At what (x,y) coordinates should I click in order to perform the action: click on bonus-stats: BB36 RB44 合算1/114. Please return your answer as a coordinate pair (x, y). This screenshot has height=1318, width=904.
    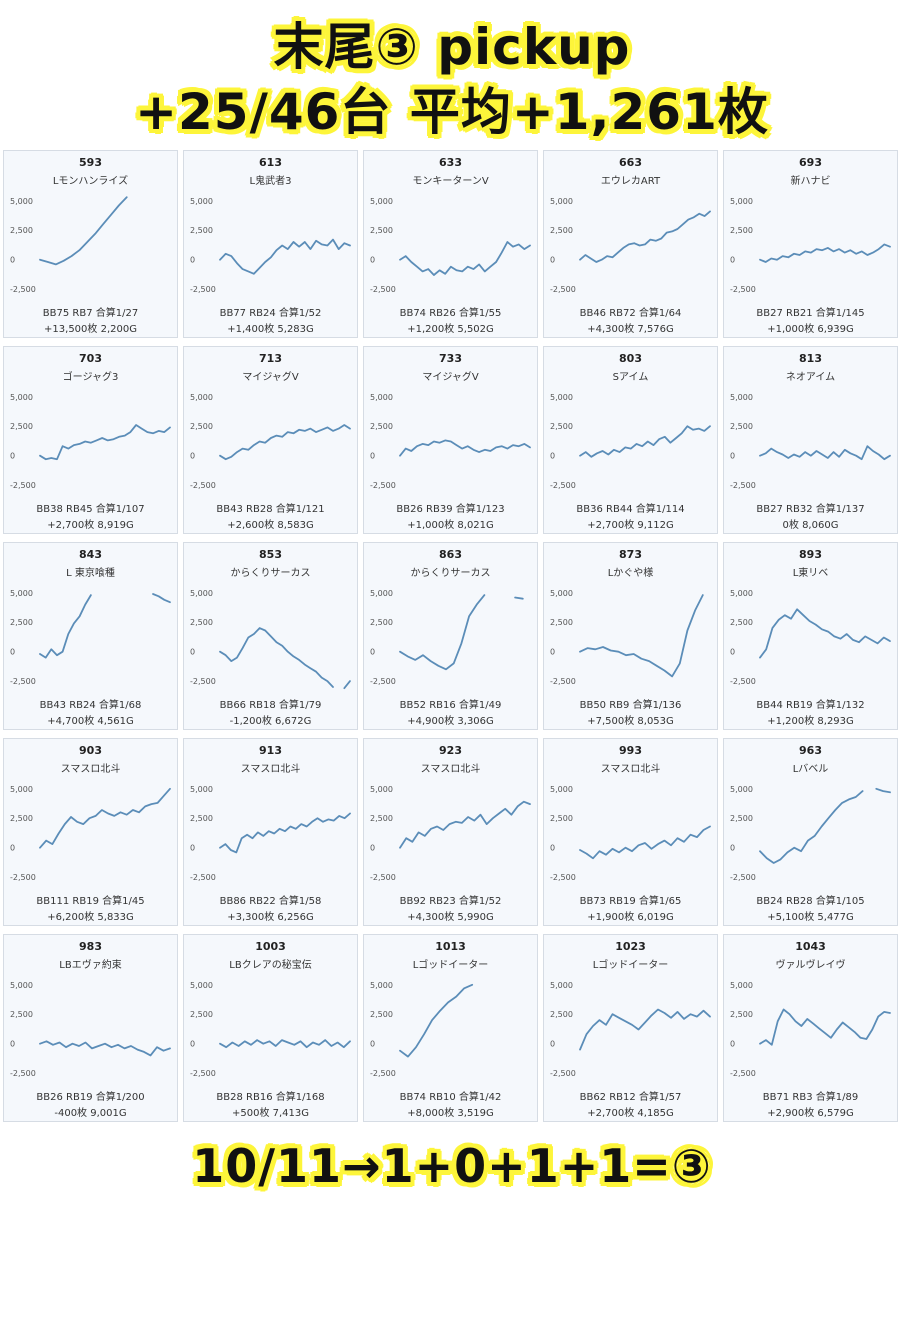
    Looking at the image, I should click on (630, 509).